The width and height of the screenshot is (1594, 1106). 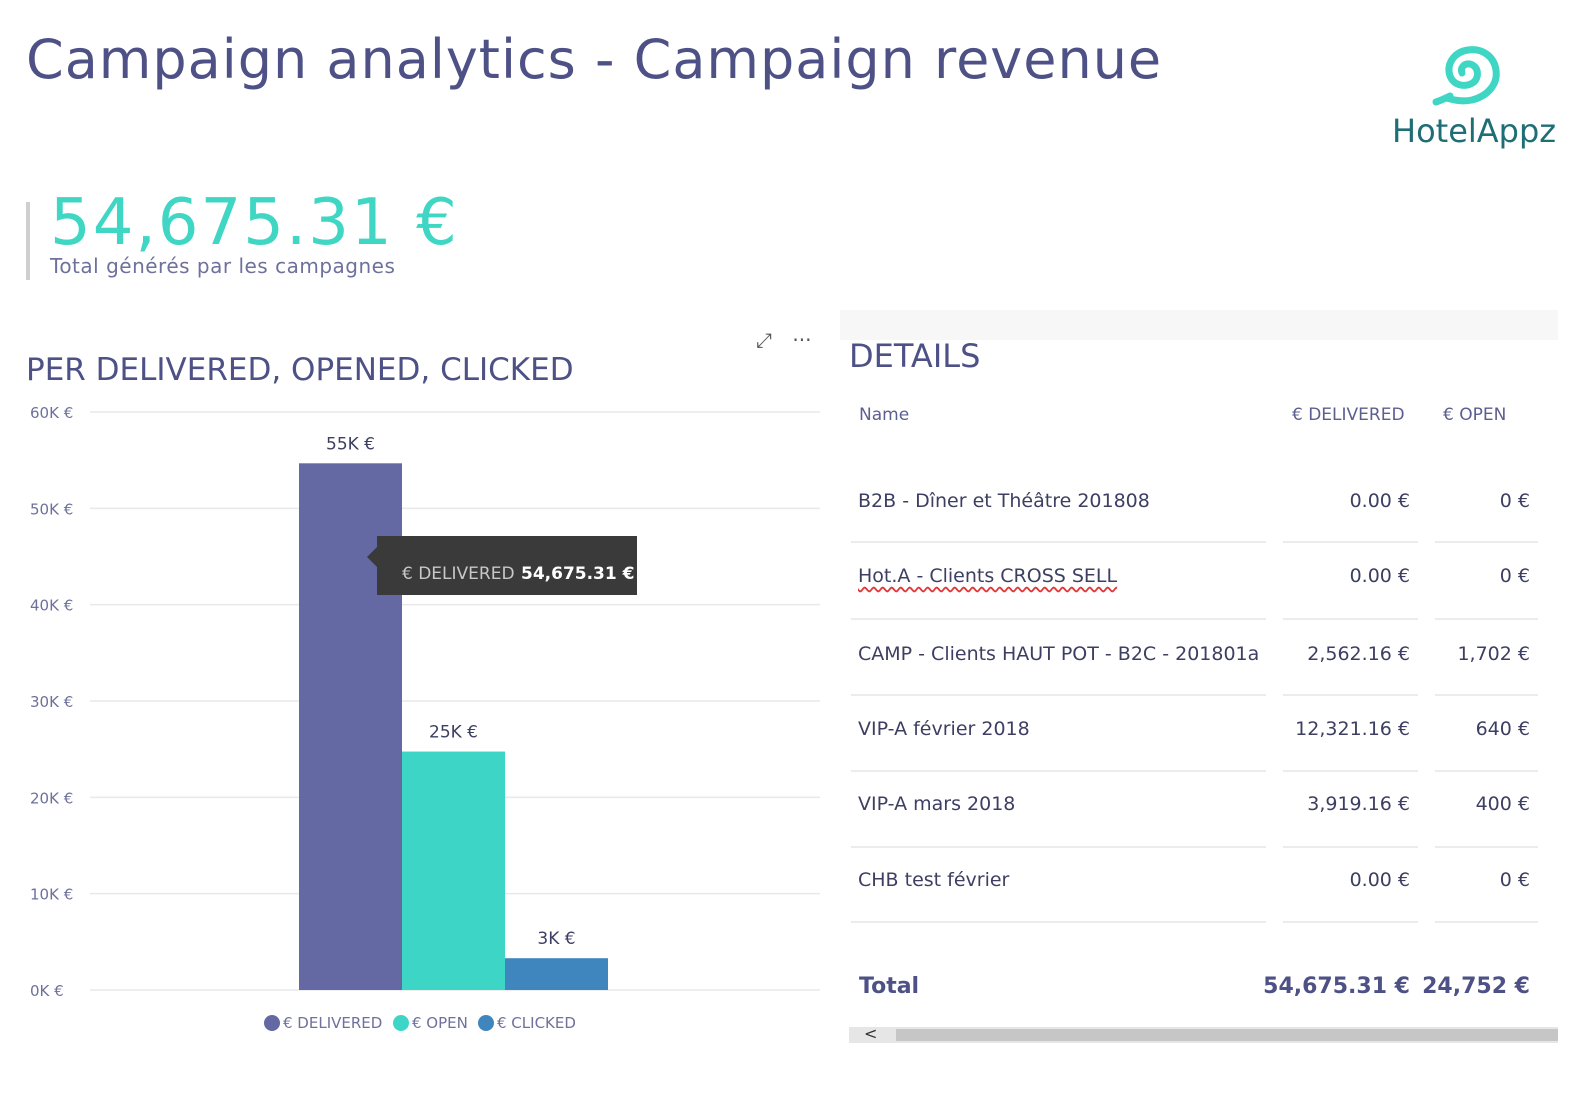 What do you see at coordinates (51, 509) in the screenshot?
I see `y-tick-label: 50K €` at bounding box center [51, 509].